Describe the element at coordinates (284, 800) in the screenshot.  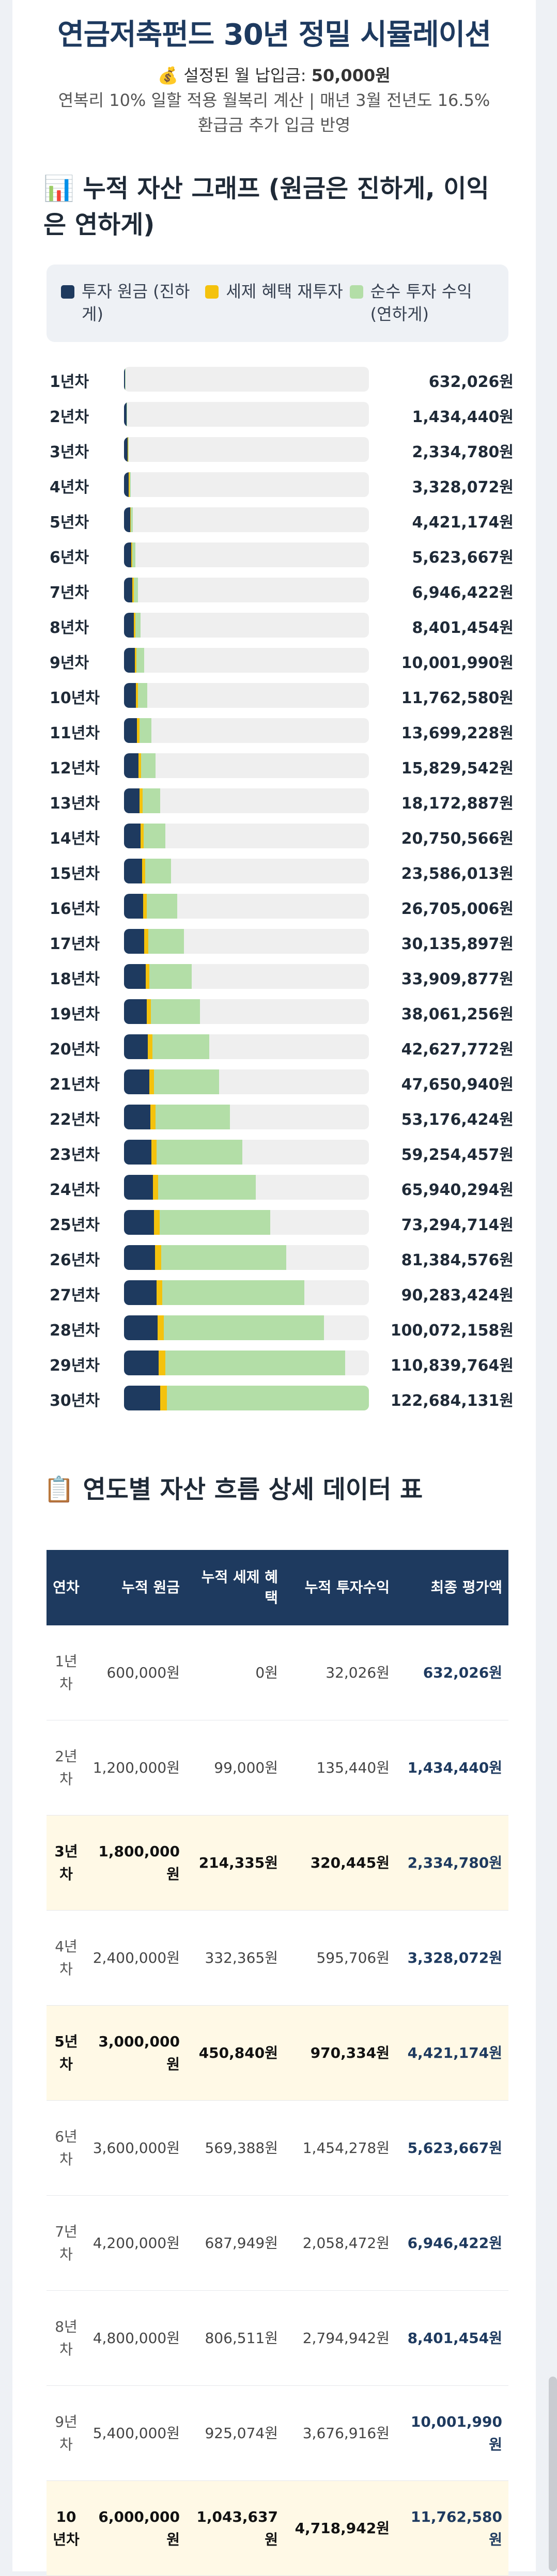
I see `chart-row: 13년차 18,172,887원` at that location.